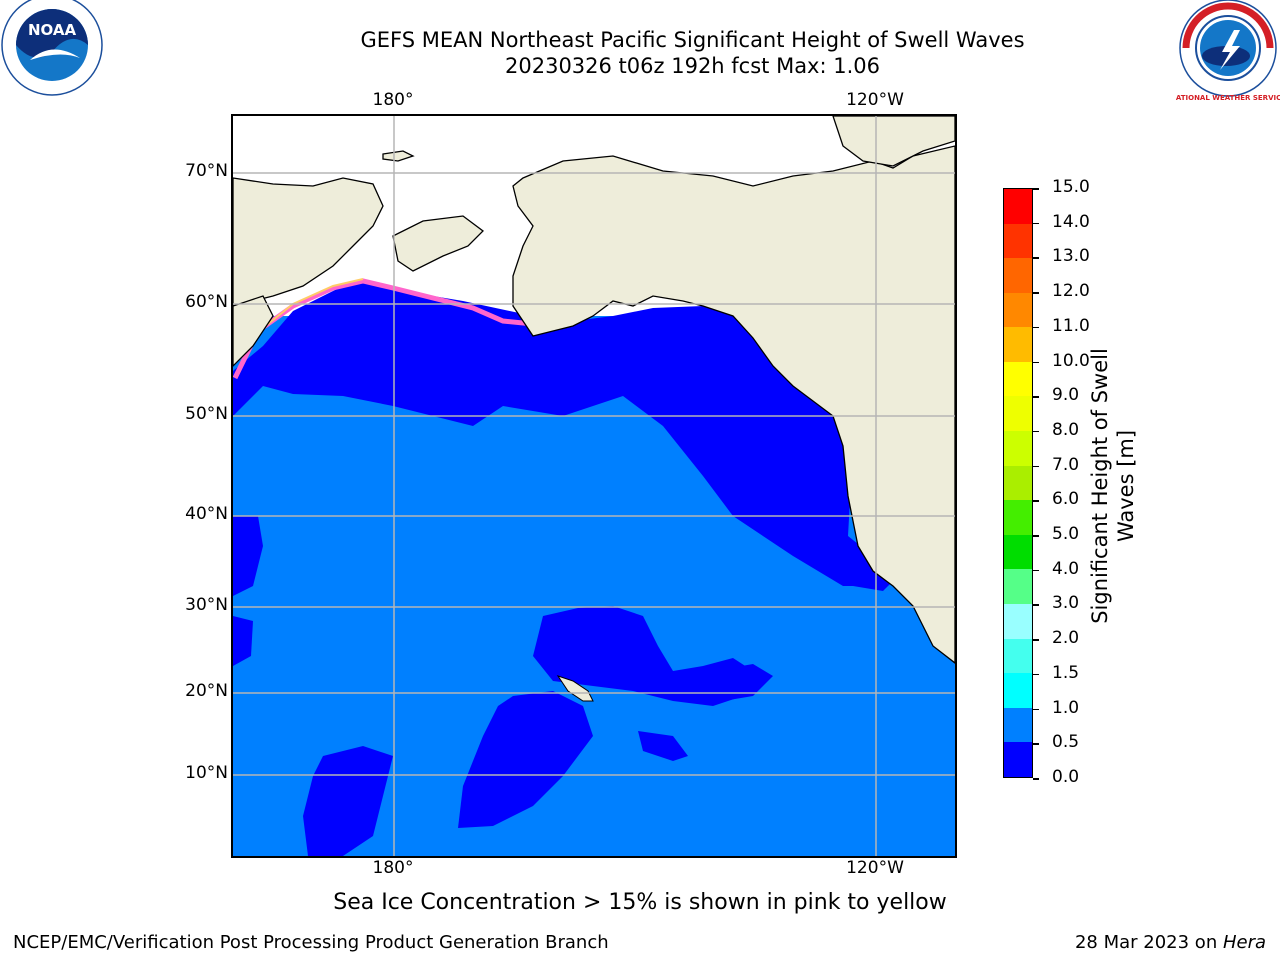 The height and width of the screenshot is (960, 1280). Describe the element at coordinates (1066, 707) in the screenshot. I see `colorbar-tick-label: 1.0` at that location.